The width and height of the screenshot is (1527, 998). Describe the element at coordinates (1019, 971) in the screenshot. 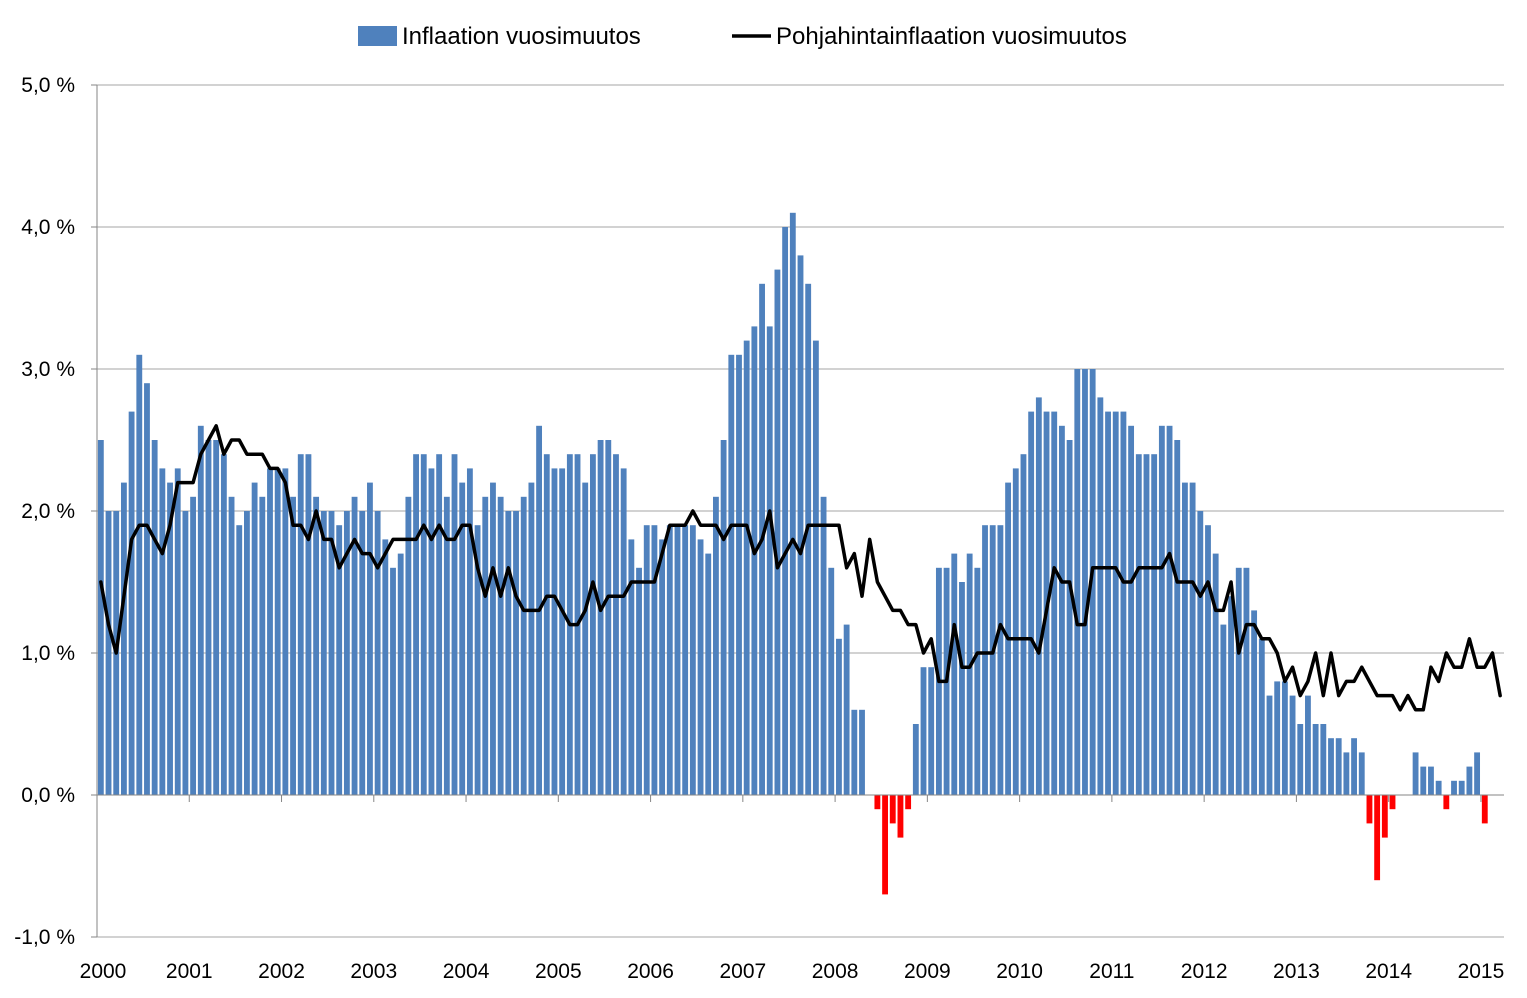

I see `x-tick-label: 2010` at that location.